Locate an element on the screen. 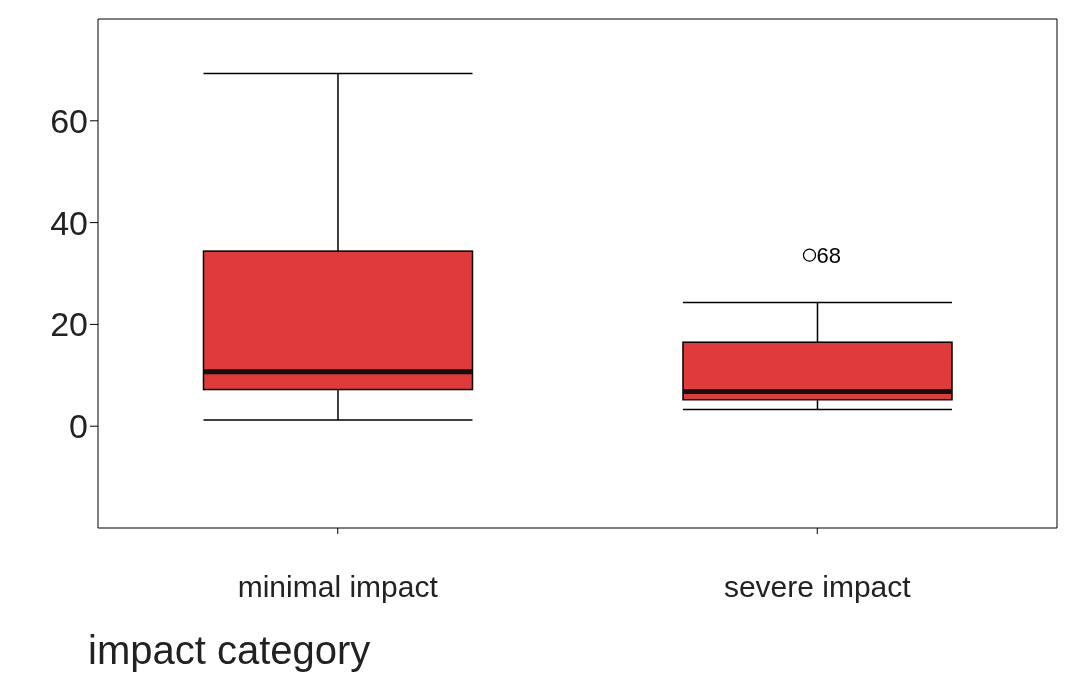  y-tick-label: 20 is located at coordinates (69, 324).